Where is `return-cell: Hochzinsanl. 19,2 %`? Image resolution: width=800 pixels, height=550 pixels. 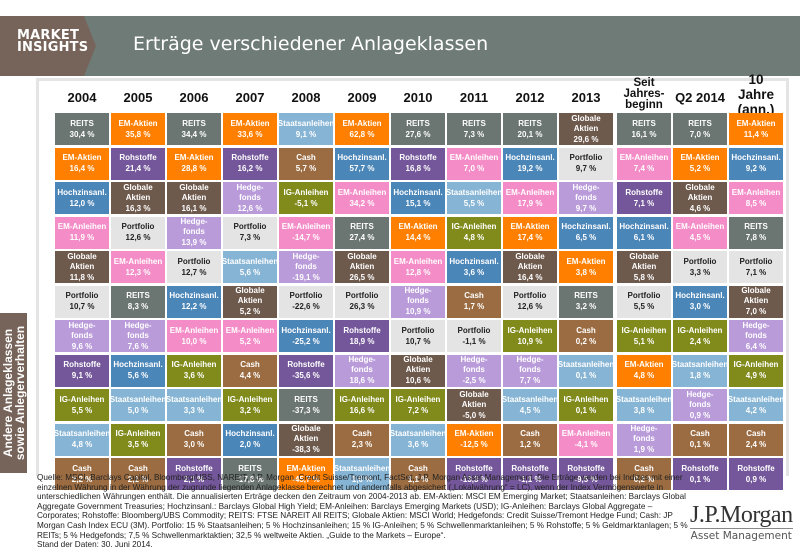
return-cell: Hochzinsanl. 19,2 % is located at coordinates (530, 163).